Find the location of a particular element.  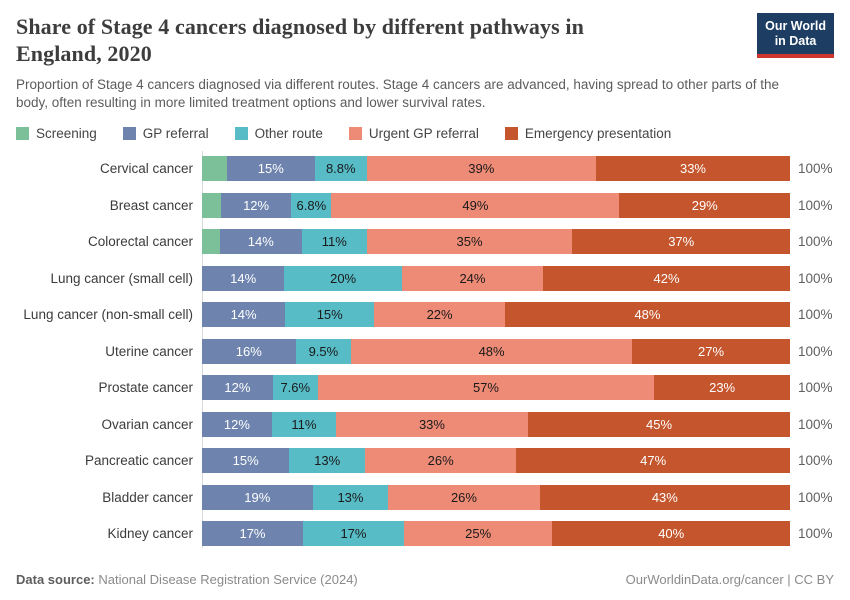

bar-segment-other-route: 6.8% is located at coordinates (311, 205).